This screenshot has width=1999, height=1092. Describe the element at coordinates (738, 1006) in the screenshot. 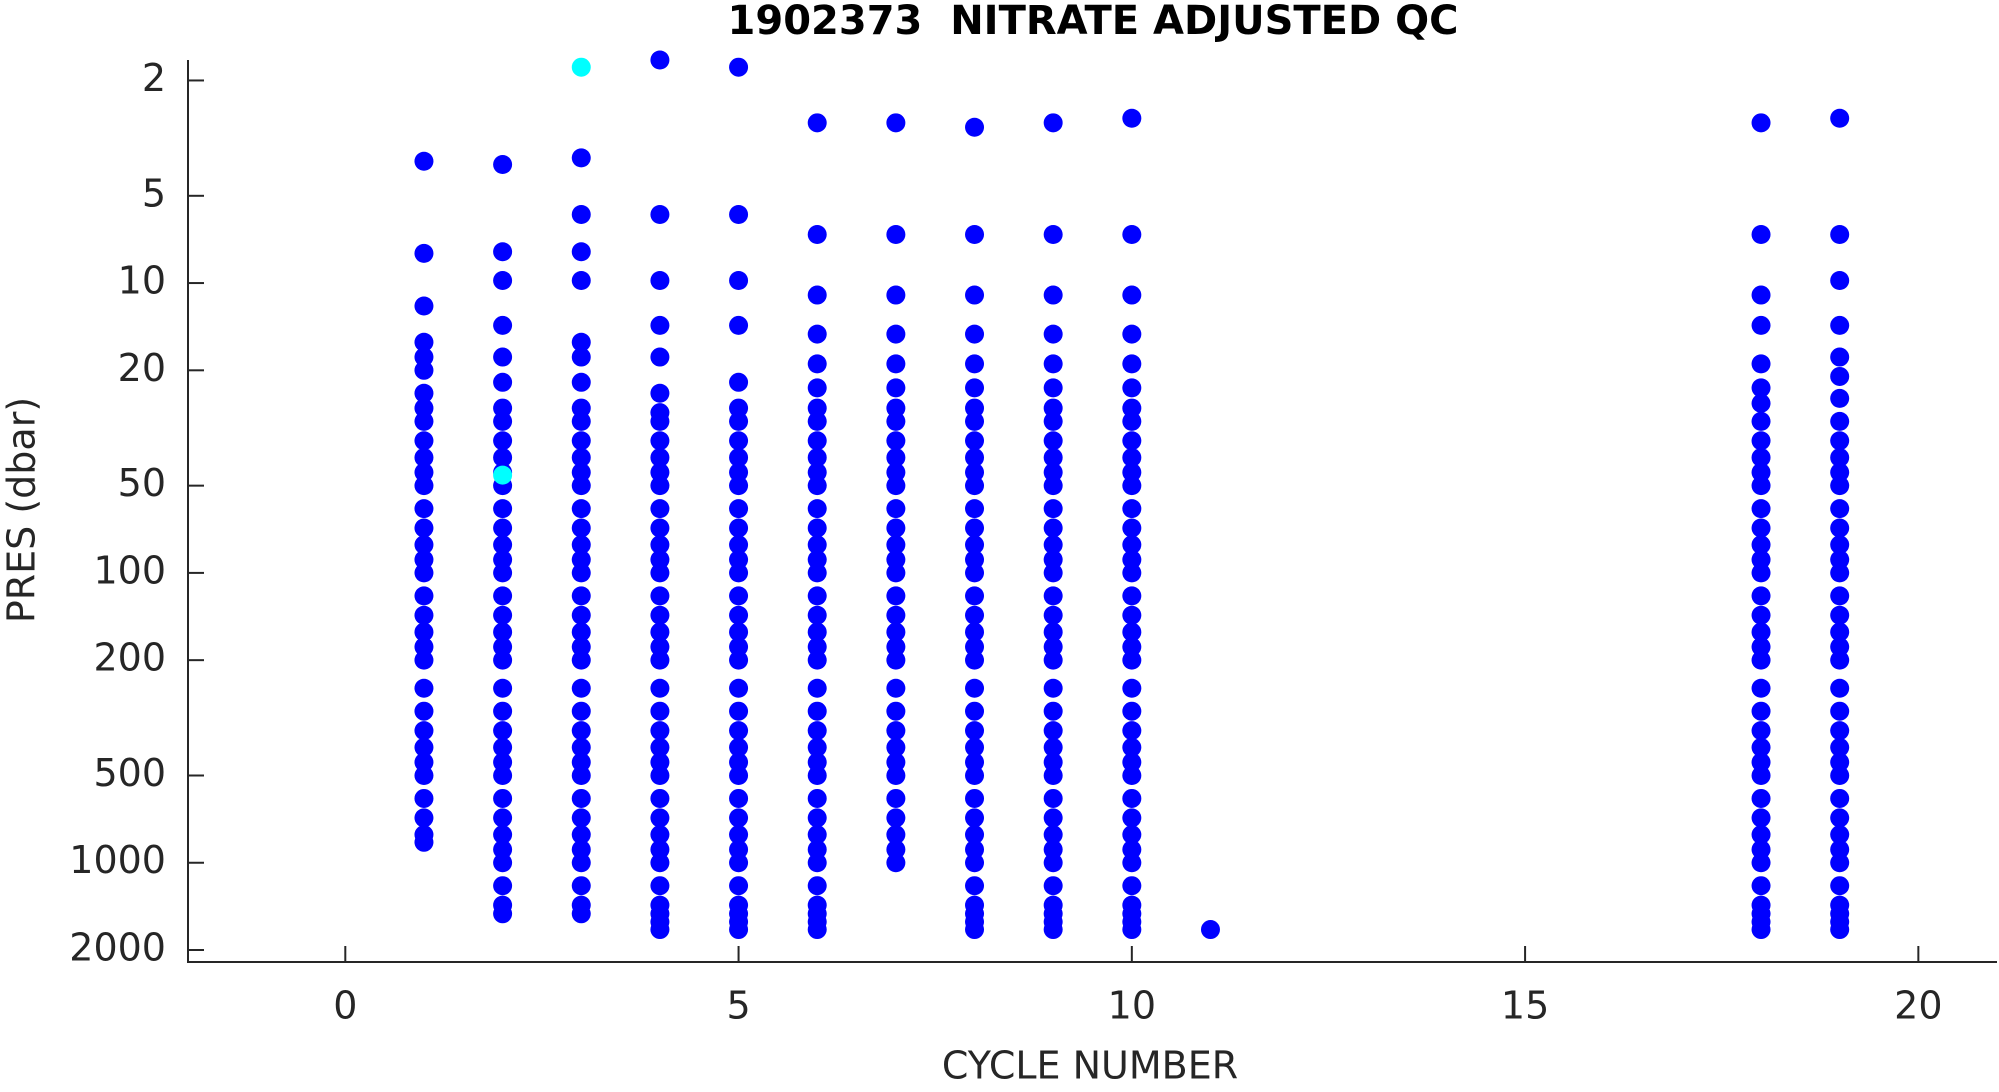

I see `x-tick-label: 5` at that location.